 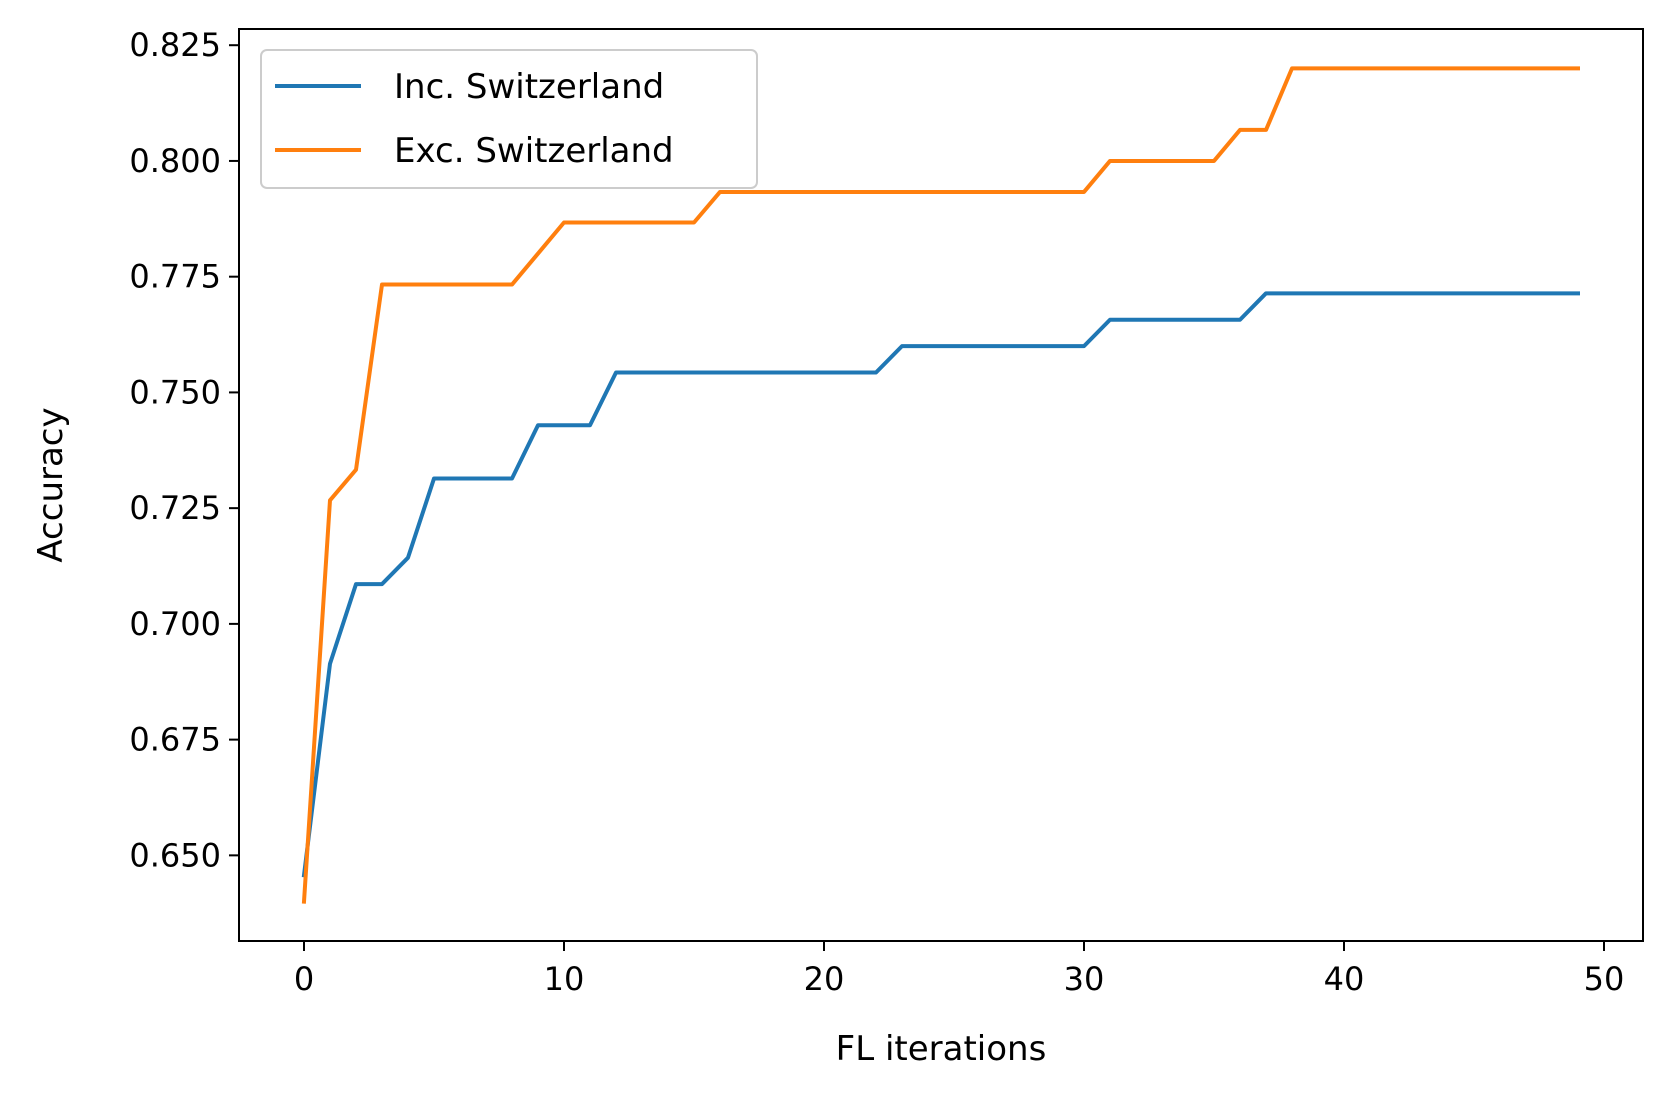 What do you see at coordinates (175, 508) in the screenshot?
I see `y-tick-label: 0.725` at bounding box center [175, 508].